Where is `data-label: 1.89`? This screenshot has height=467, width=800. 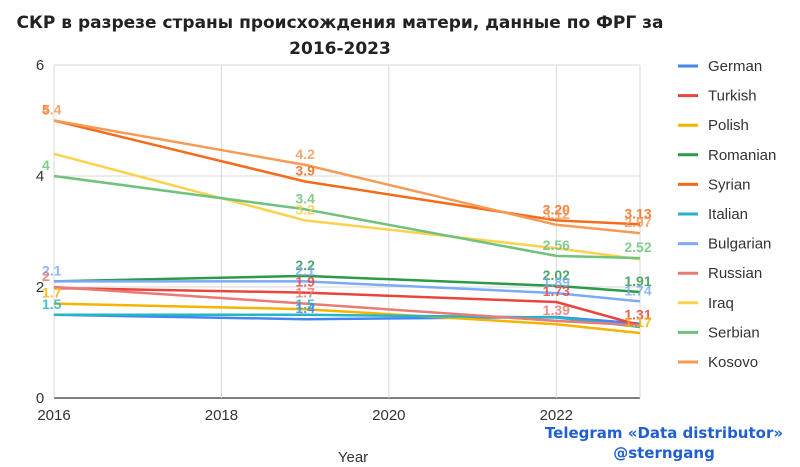 data-label: 1.89 is located at coordinates (556, 282).